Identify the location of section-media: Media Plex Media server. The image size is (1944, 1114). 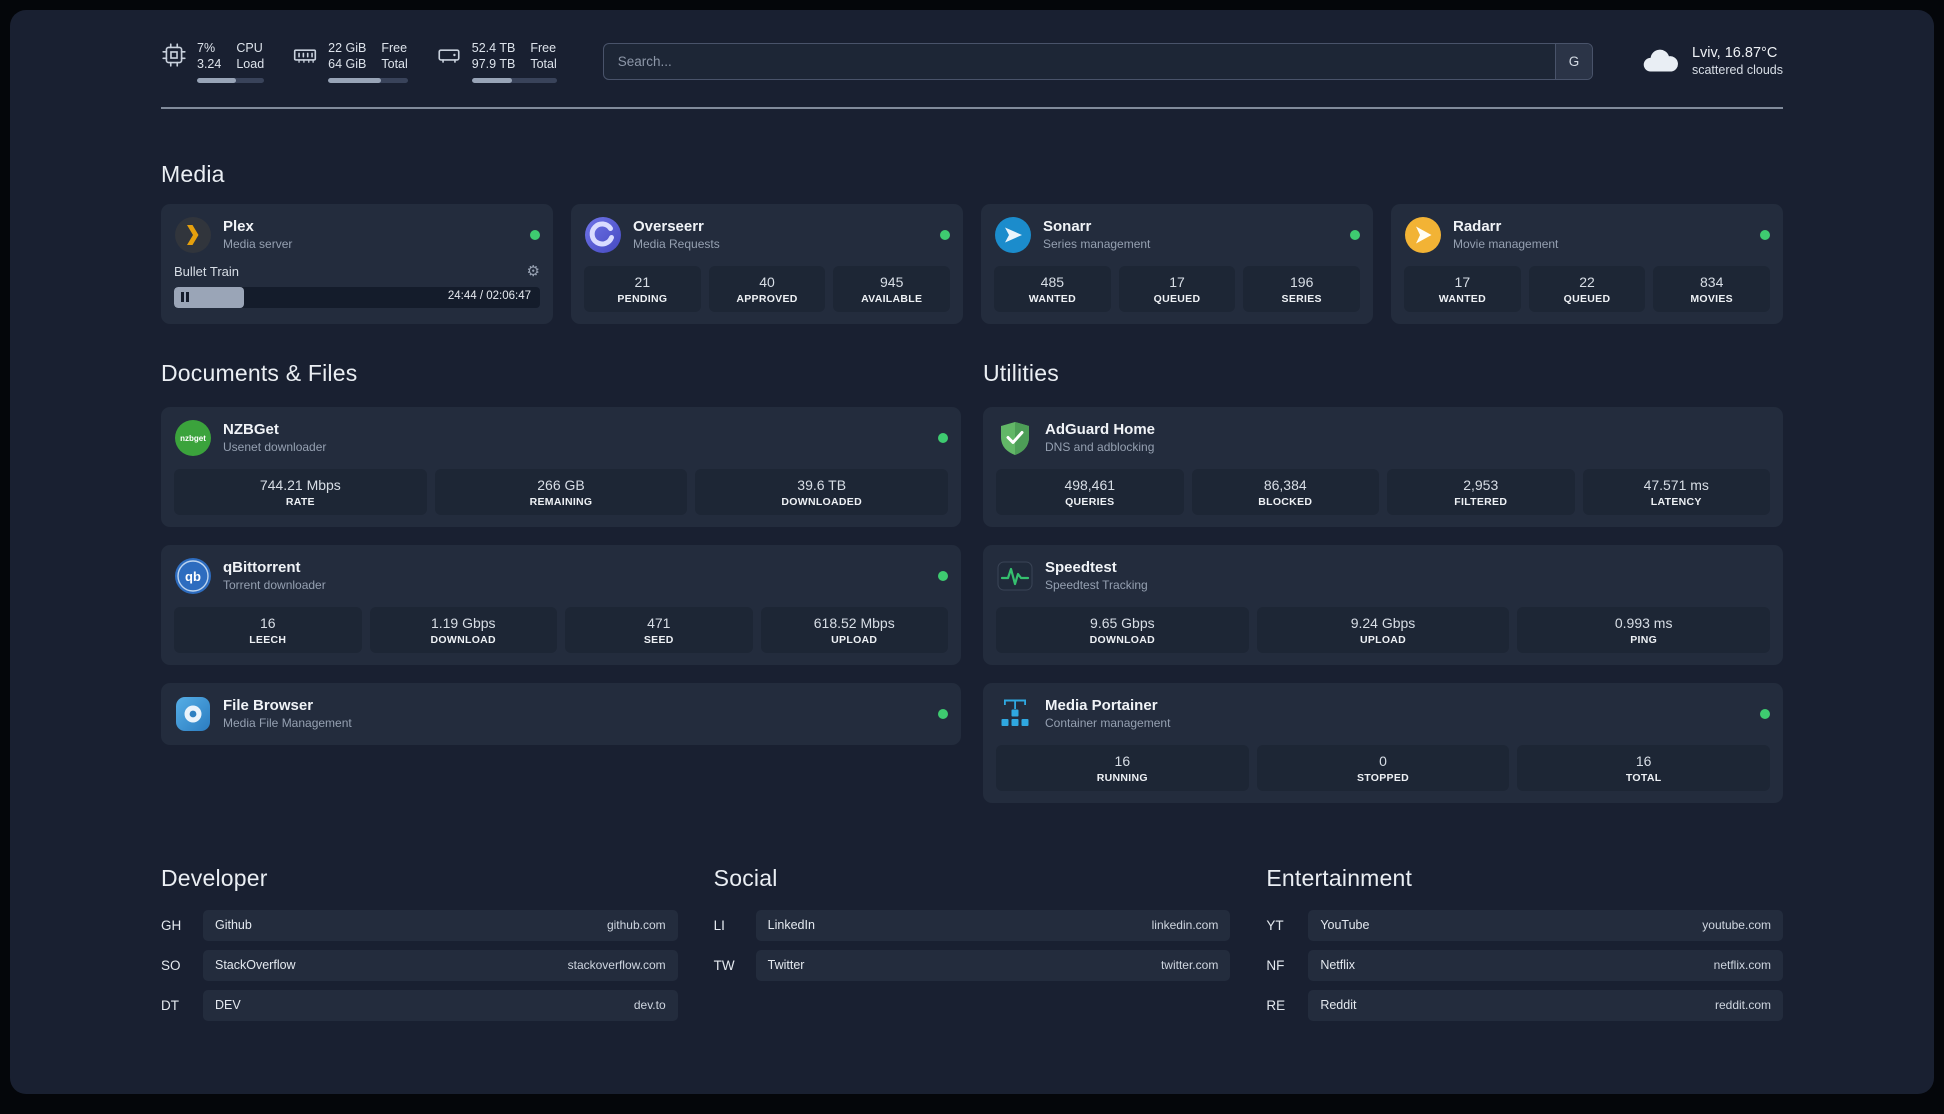
(972, 242).